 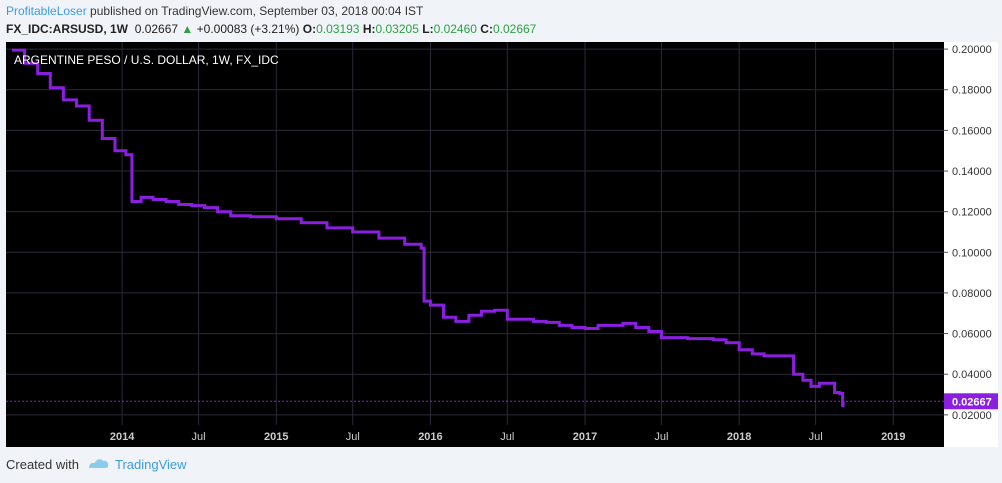 What do you see at coordinates (972, 213) in the screenshot?
I see `y-tick-label: 0.12000` at bounding box center [972, 213].